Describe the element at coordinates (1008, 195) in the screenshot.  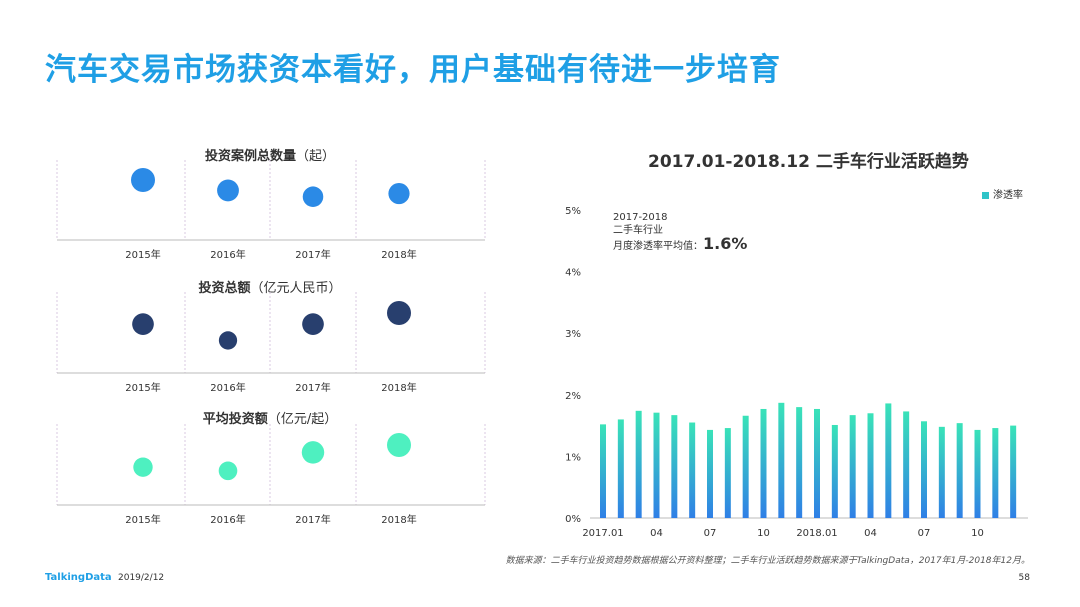
I see `legend-label: 渗透率` at that location.